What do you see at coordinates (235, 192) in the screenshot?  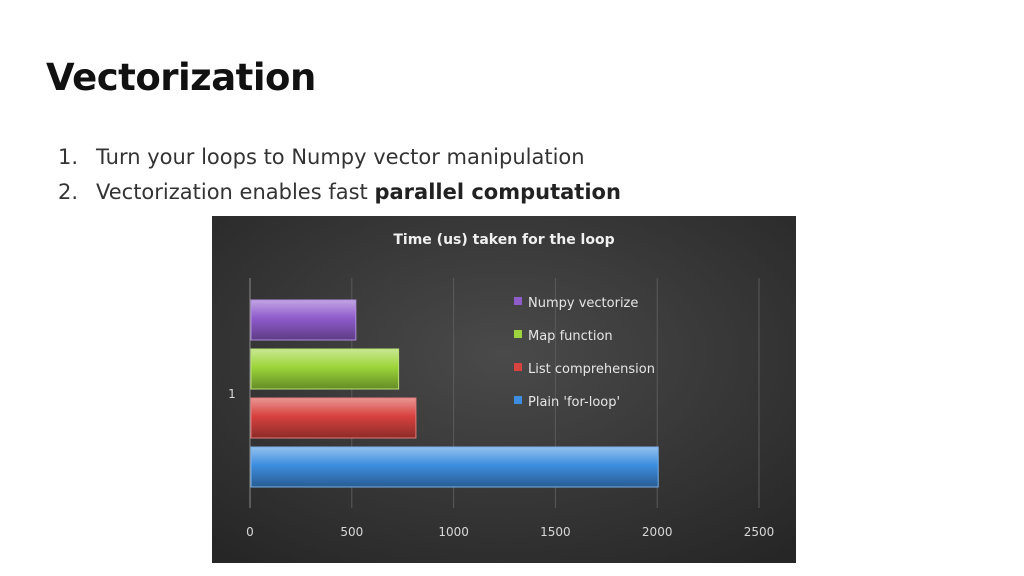 I see `bullet-text: Vectorization enables fast` at bounding box center [235, 192].